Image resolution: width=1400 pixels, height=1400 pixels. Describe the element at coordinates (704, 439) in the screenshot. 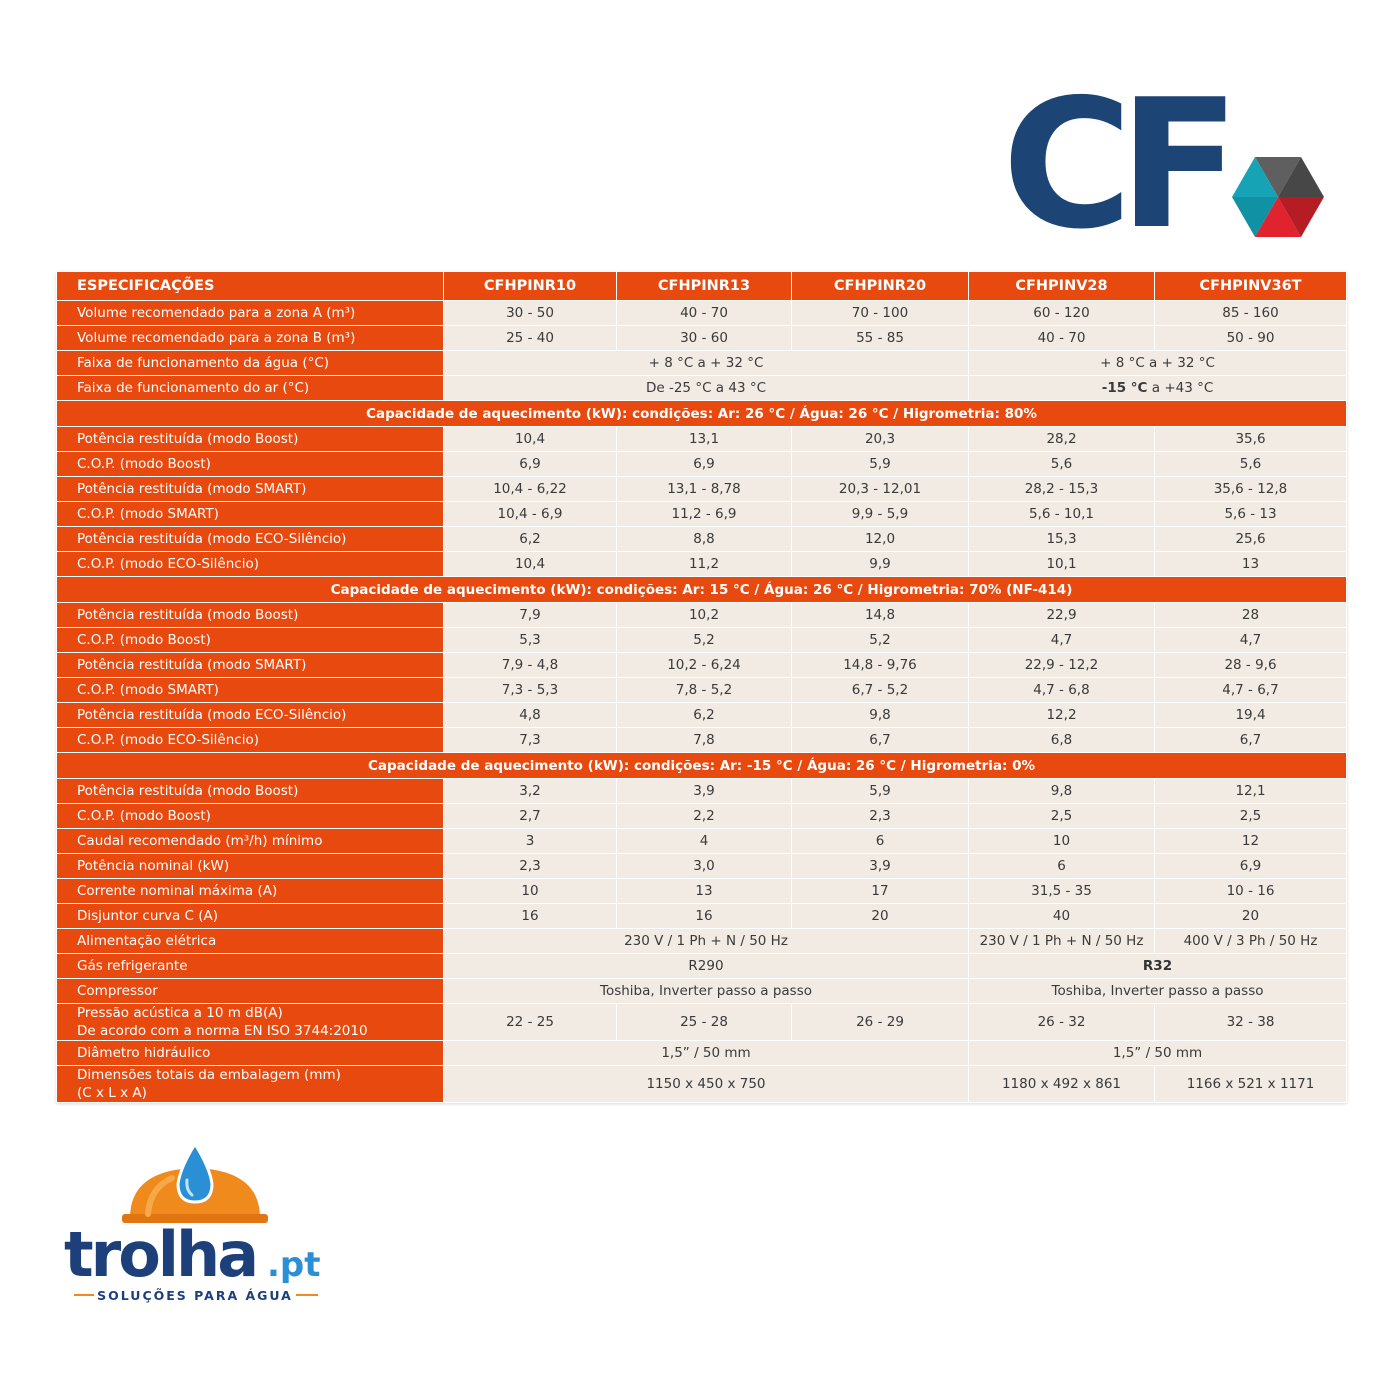

I see `value-cell: 13,1` at that location.